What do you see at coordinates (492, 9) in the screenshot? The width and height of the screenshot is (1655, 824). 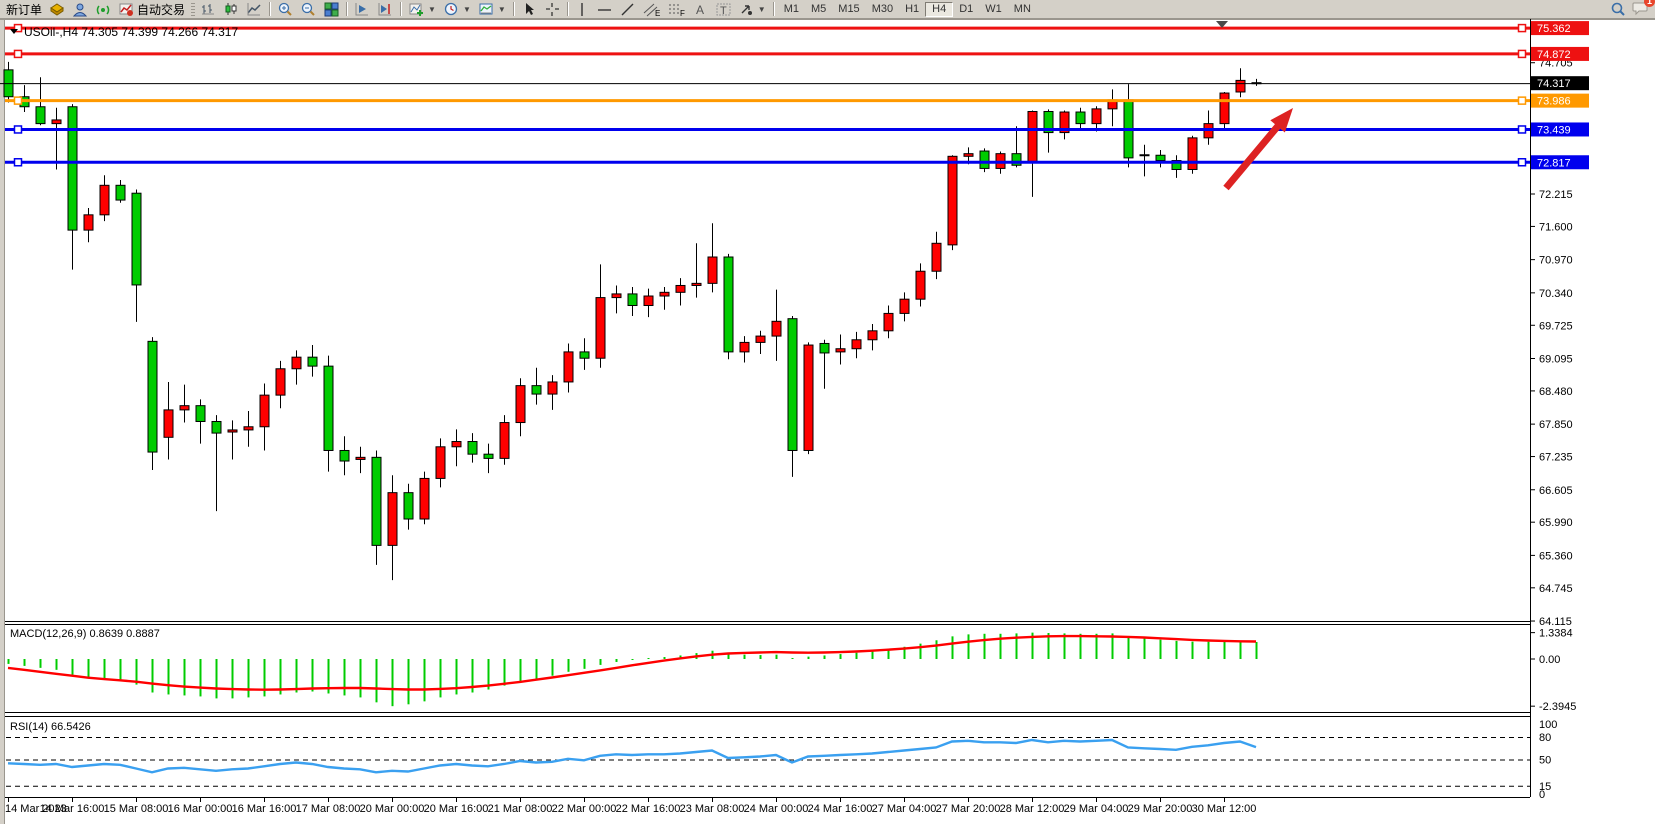 I see `template-button: ▼` at bounding box center [492, 9].